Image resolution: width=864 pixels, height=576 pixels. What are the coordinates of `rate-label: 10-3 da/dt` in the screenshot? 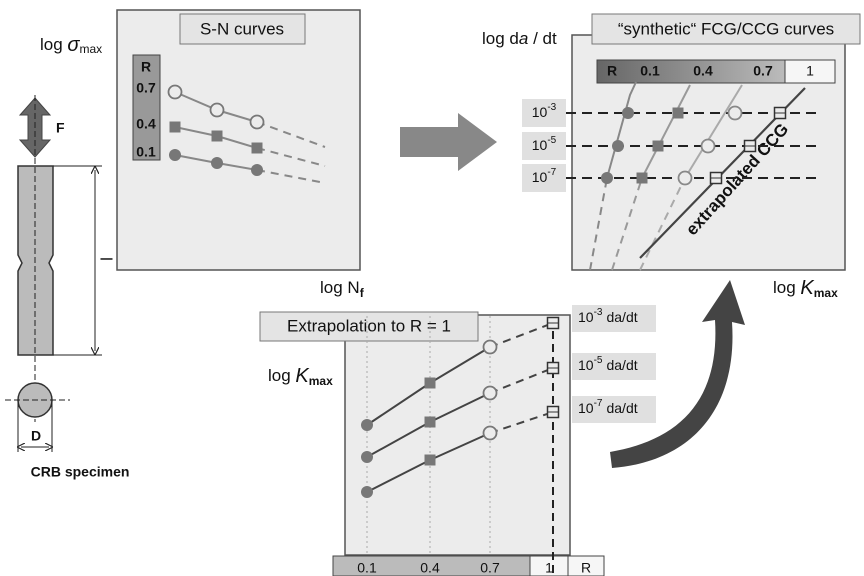 It's located at (608, 316).